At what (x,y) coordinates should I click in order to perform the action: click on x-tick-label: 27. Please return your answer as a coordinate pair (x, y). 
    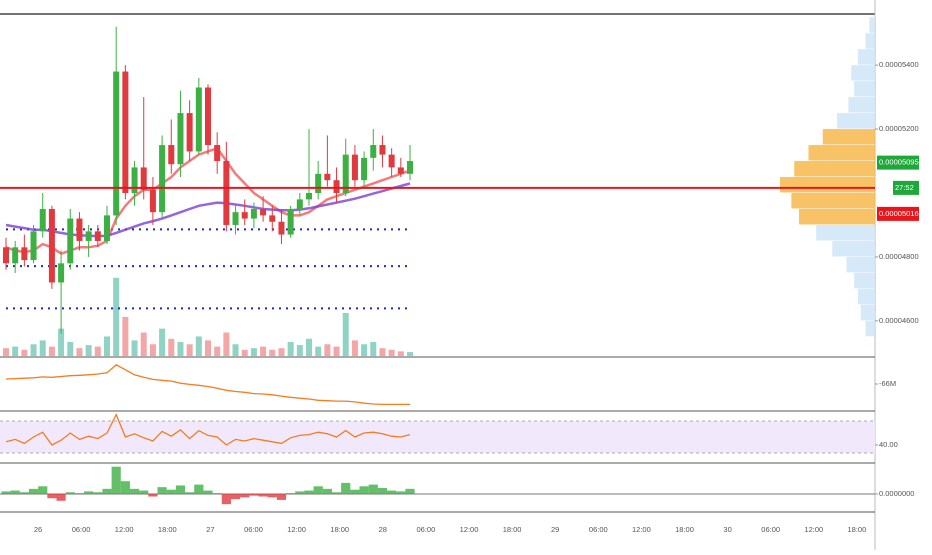
    Looking at the image, I should click on (210, 529).